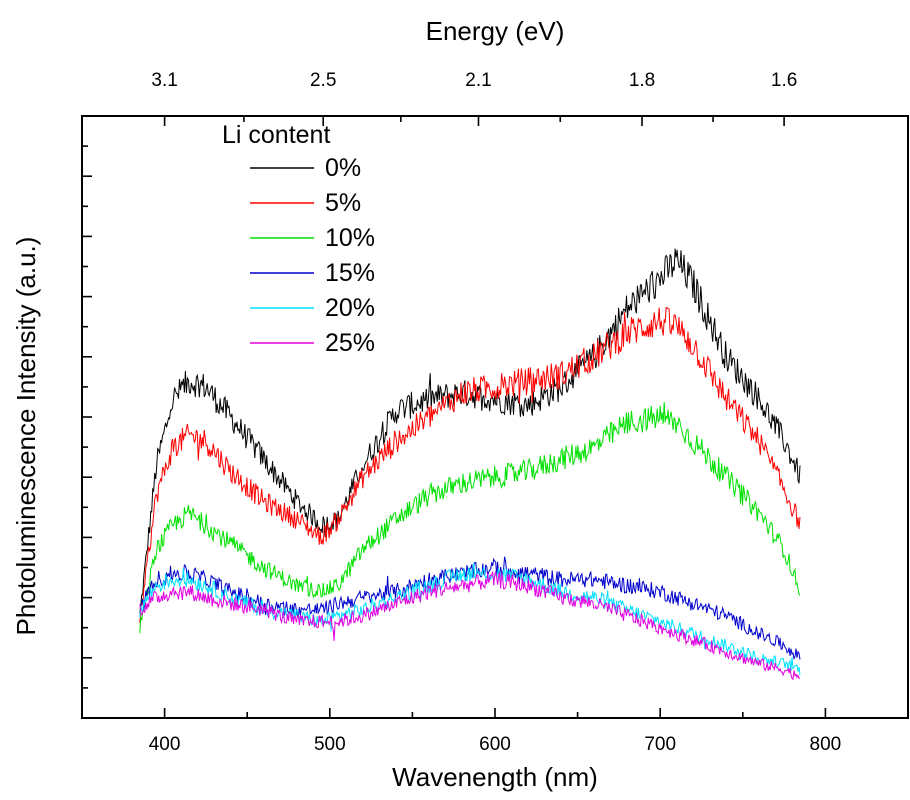  I want to click on top-tick-label: 3.1, so click(164, 80).